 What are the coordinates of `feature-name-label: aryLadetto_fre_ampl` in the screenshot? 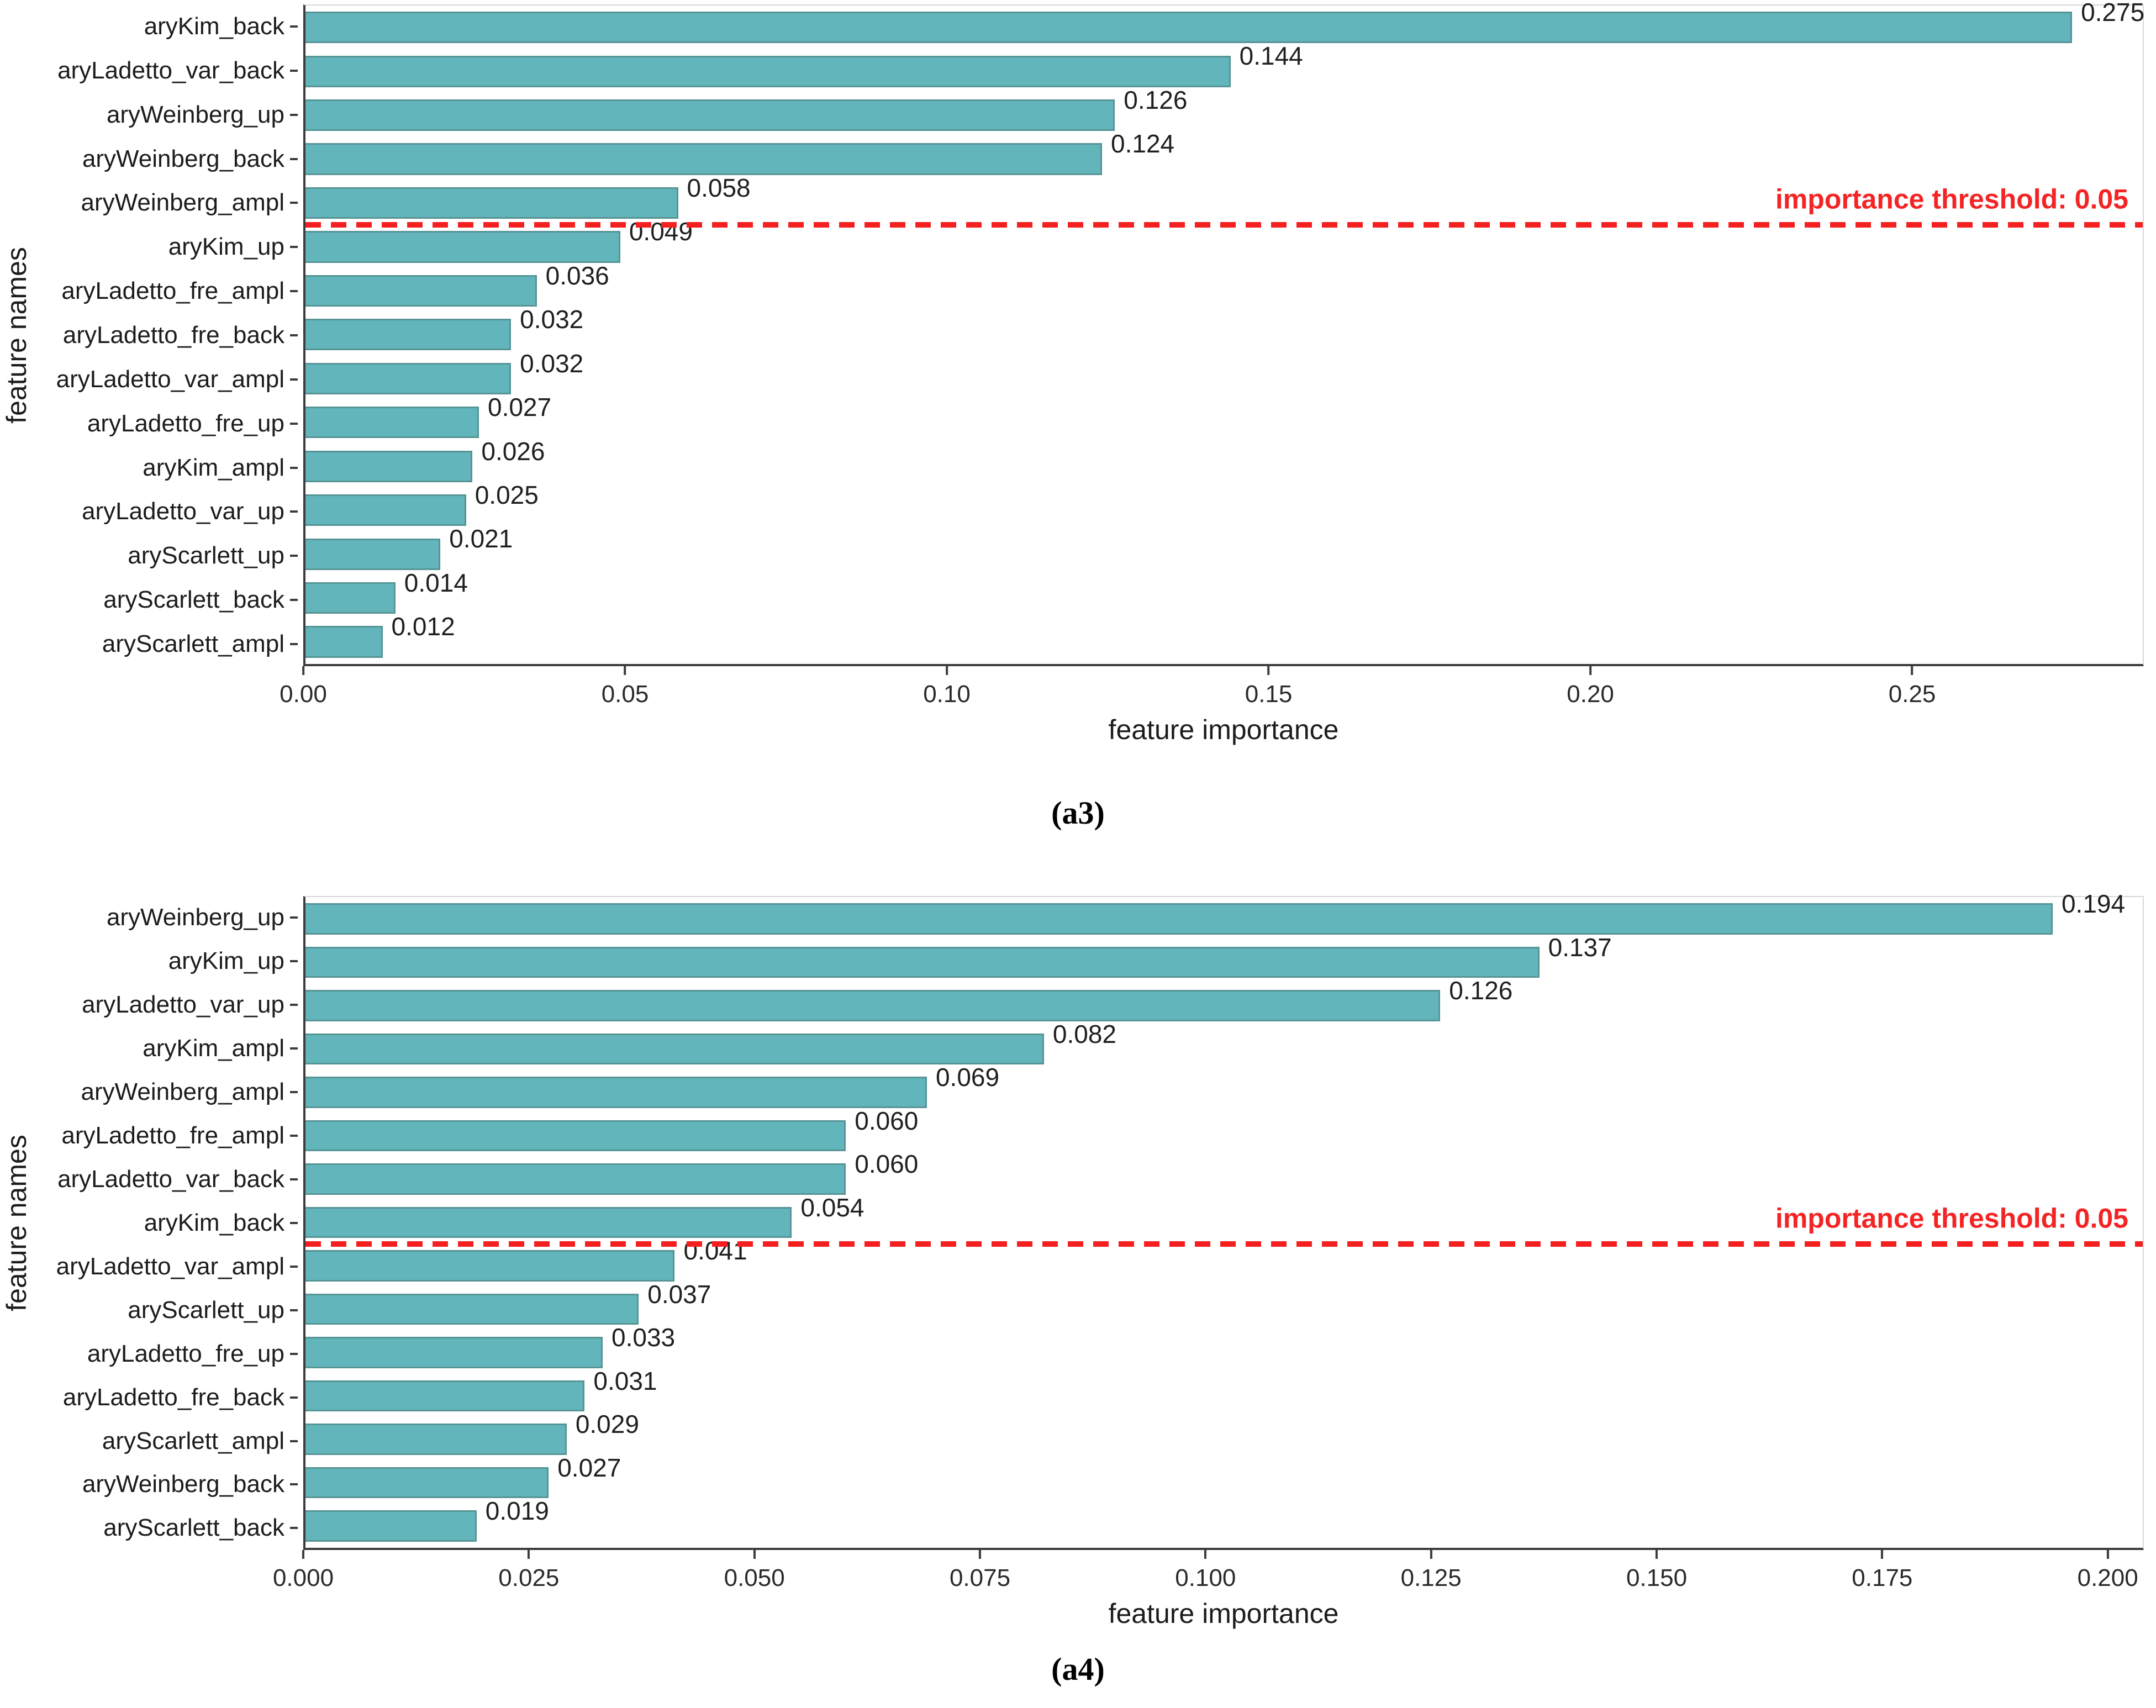 It's located at (172, 1136).